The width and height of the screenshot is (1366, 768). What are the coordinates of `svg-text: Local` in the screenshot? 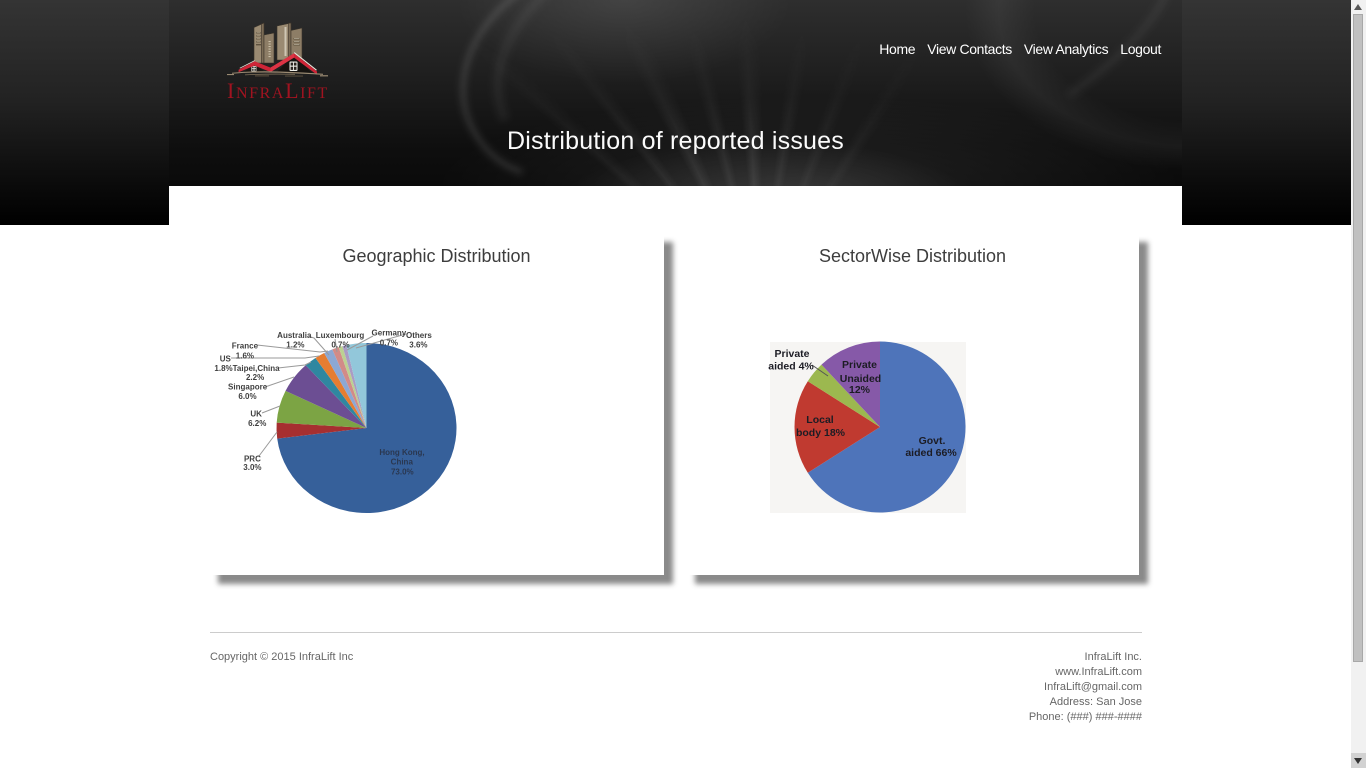 It's located at (820, 420).